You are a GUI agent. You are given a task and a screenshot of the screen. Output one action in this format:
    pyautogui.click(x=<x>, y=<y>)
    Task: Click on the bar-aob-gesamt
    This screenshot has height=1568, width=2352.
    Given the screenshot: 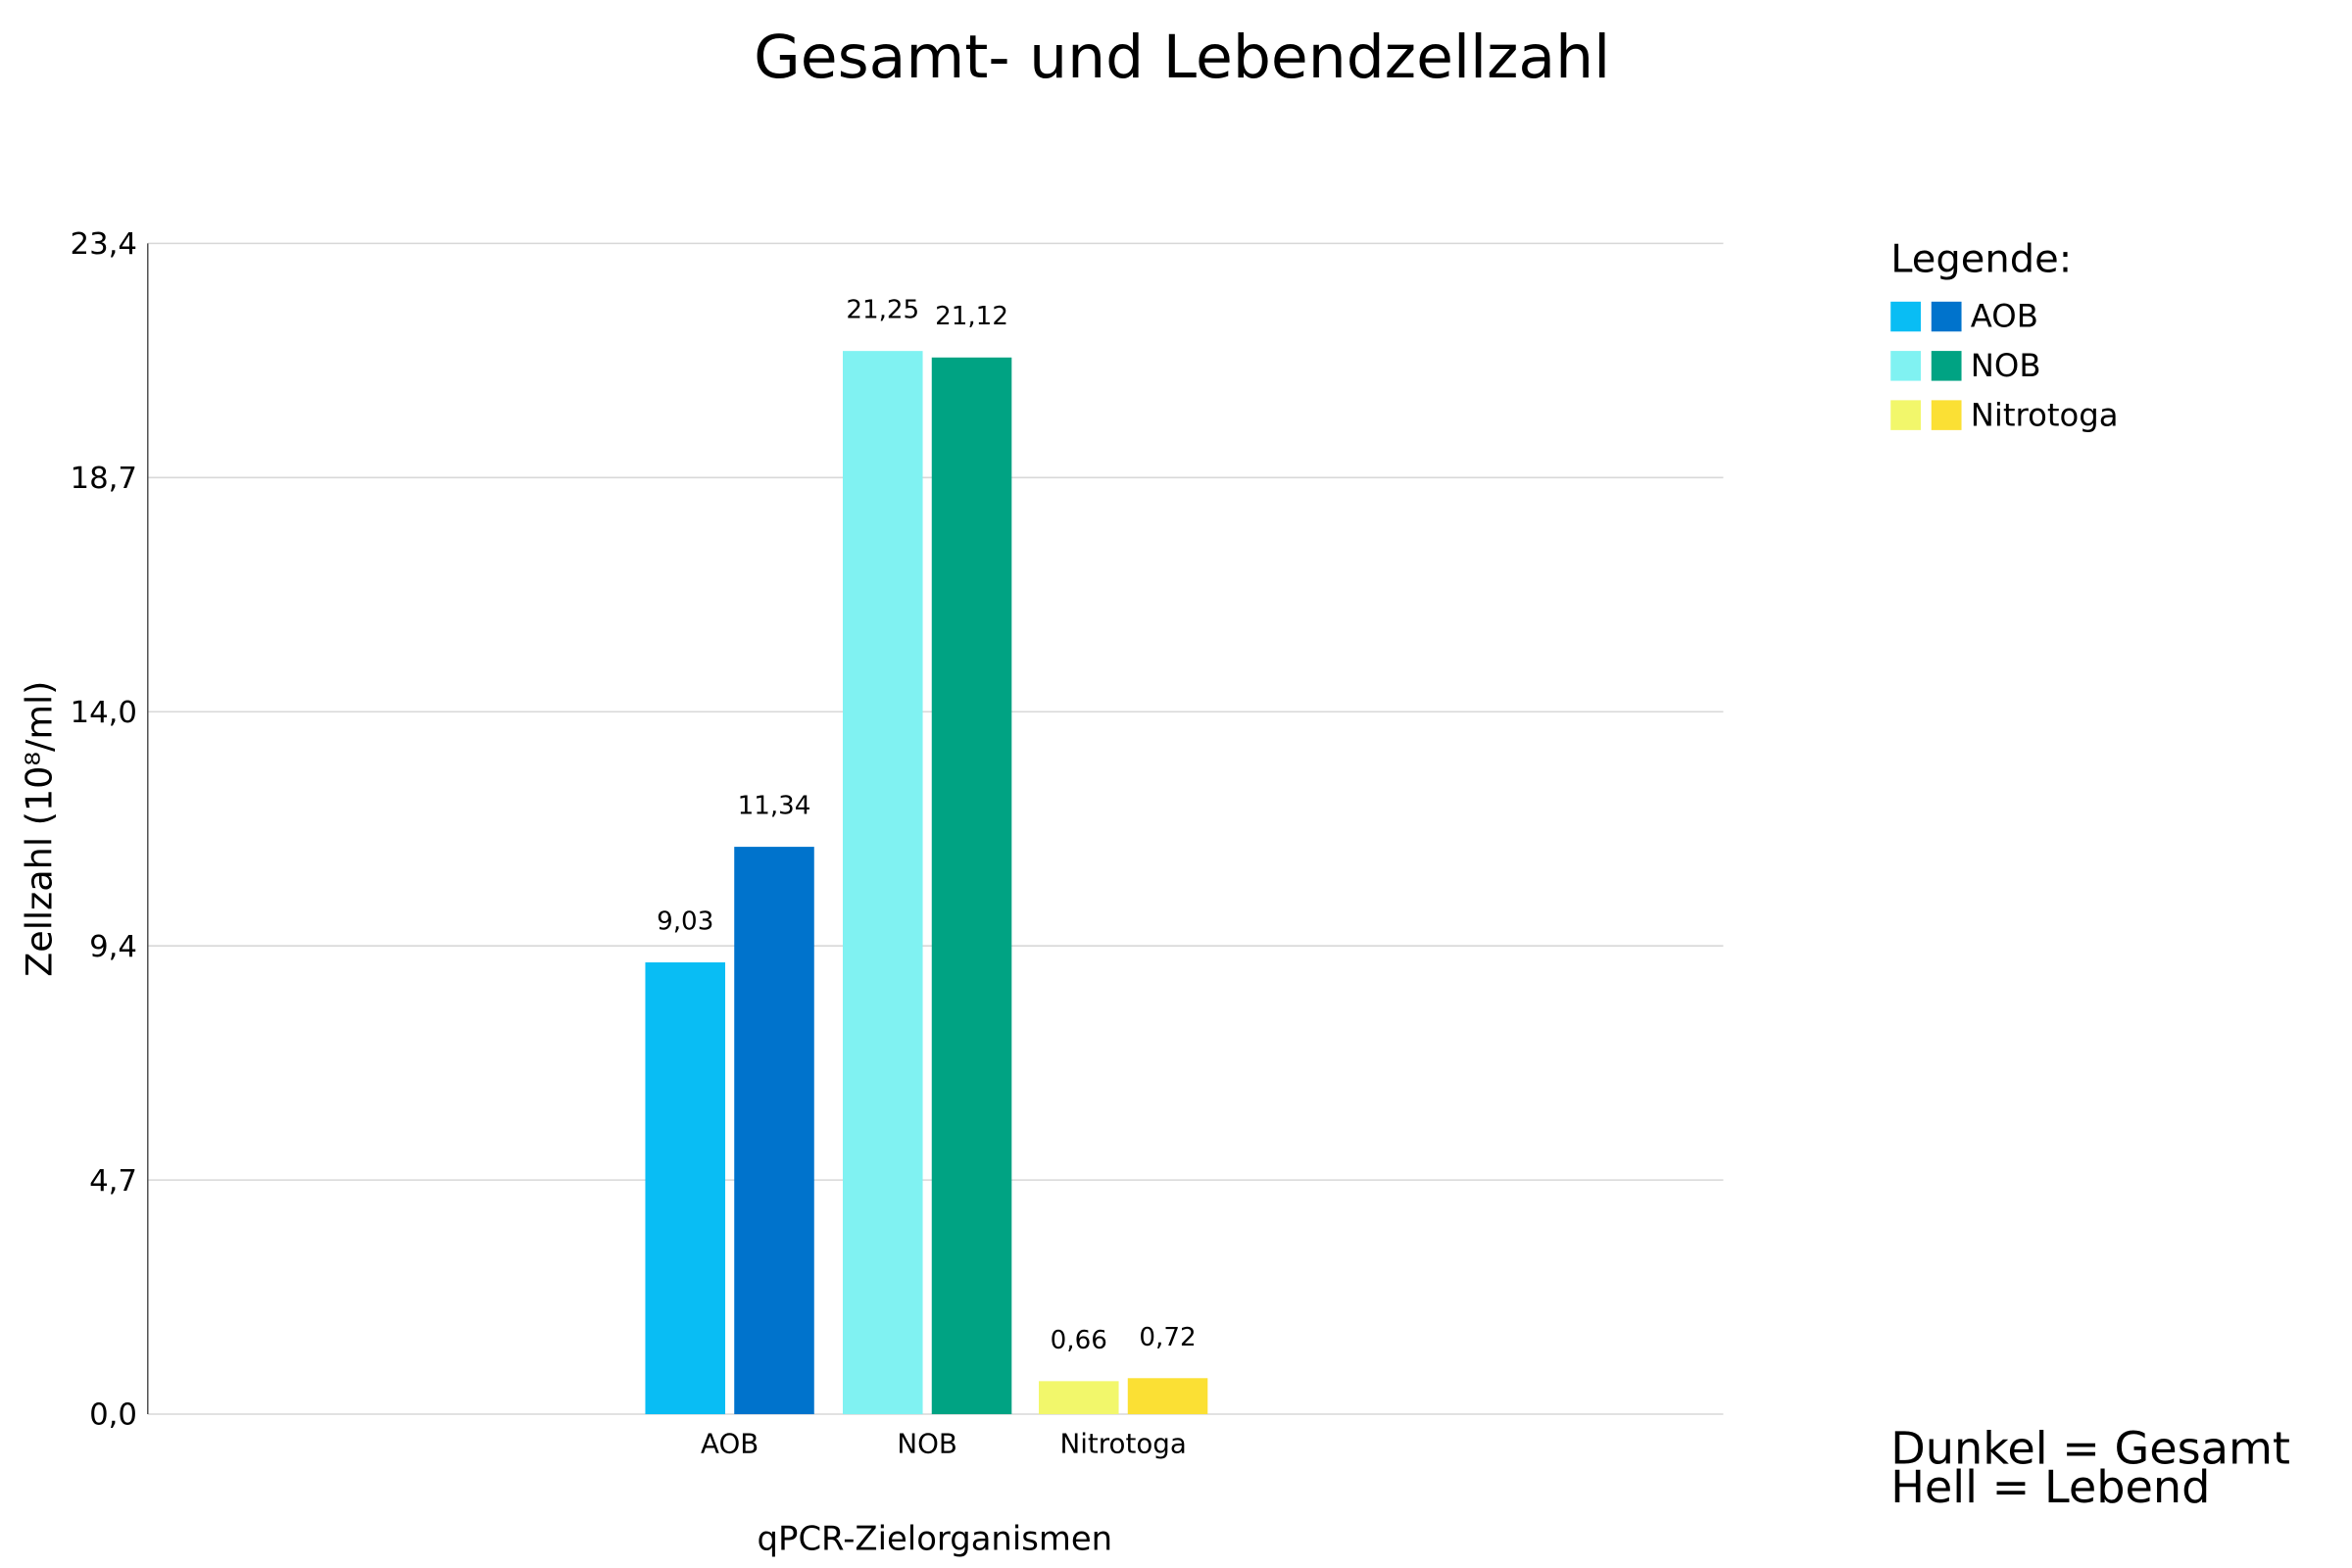 What is the action you would take?
    pyautogui.click(x=774, y=1131)
    